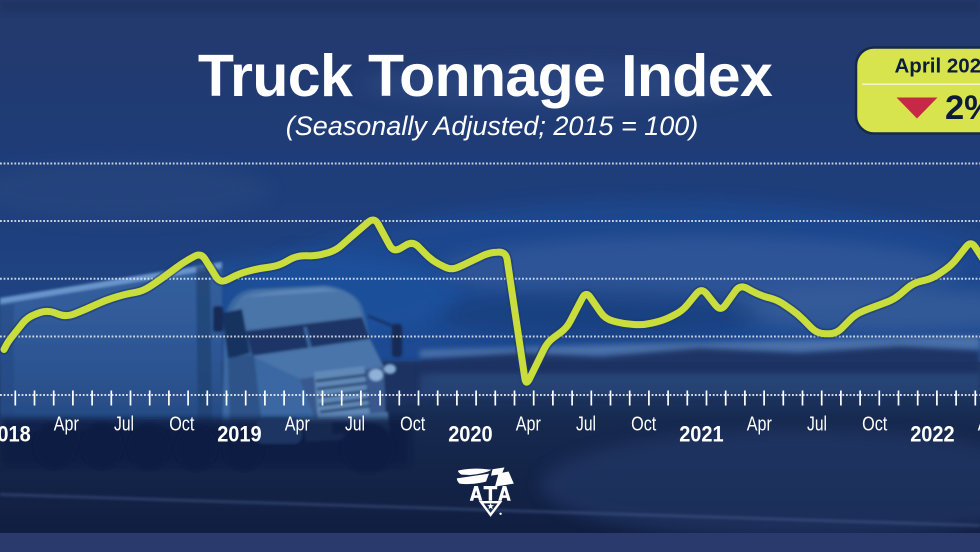  I want to click on svg-text: 2022, so click(932, 434).